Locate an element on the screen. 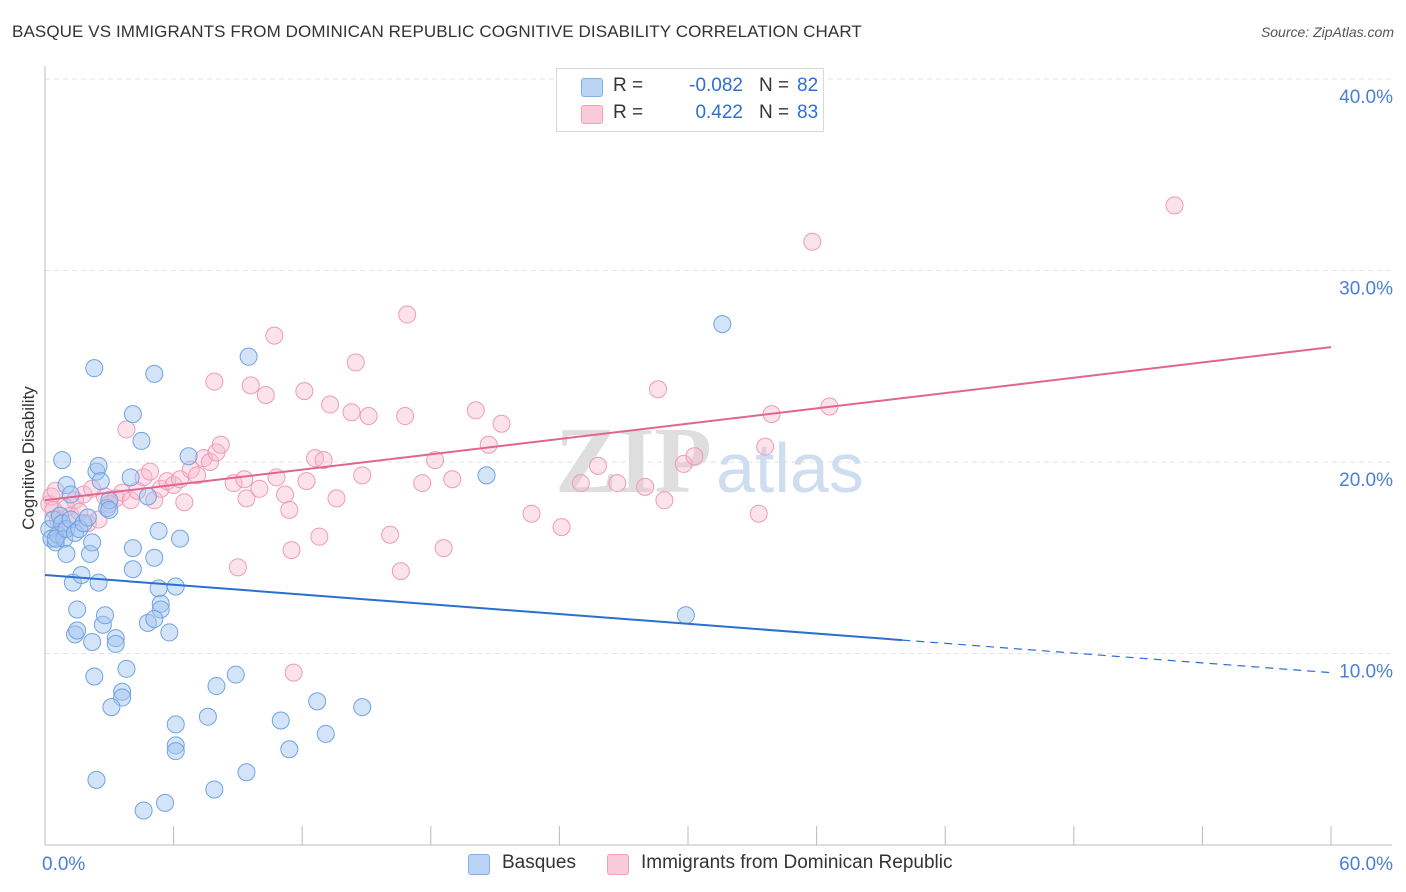 The height and width of the screenshot is (892, 1406). legend-n-label: N = is located at coordinates (774, 85).